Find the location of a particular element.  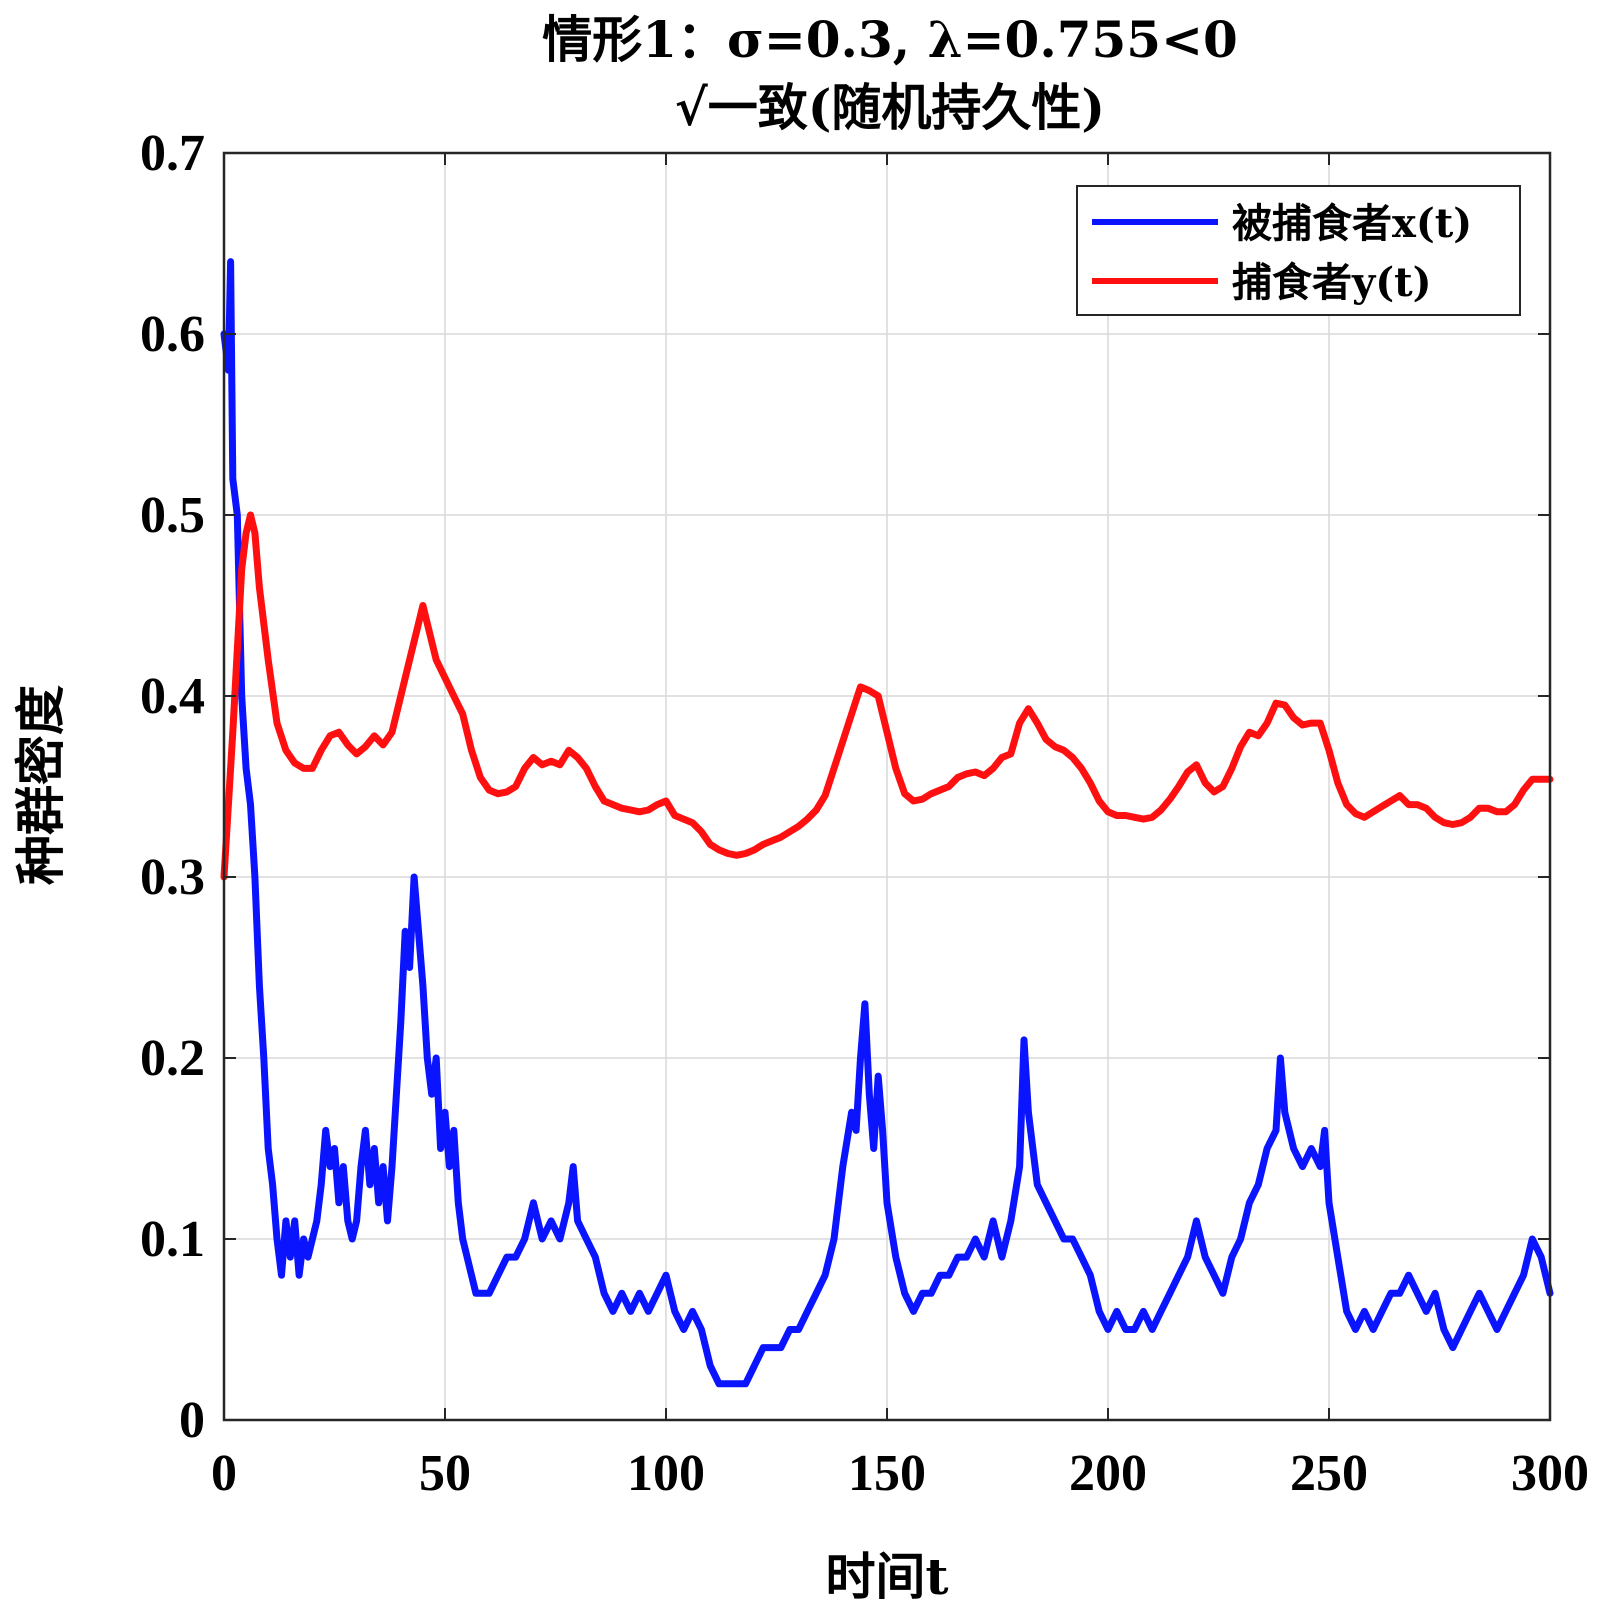

y-tick-label: 0.3 is located at coordinates (172, 877).